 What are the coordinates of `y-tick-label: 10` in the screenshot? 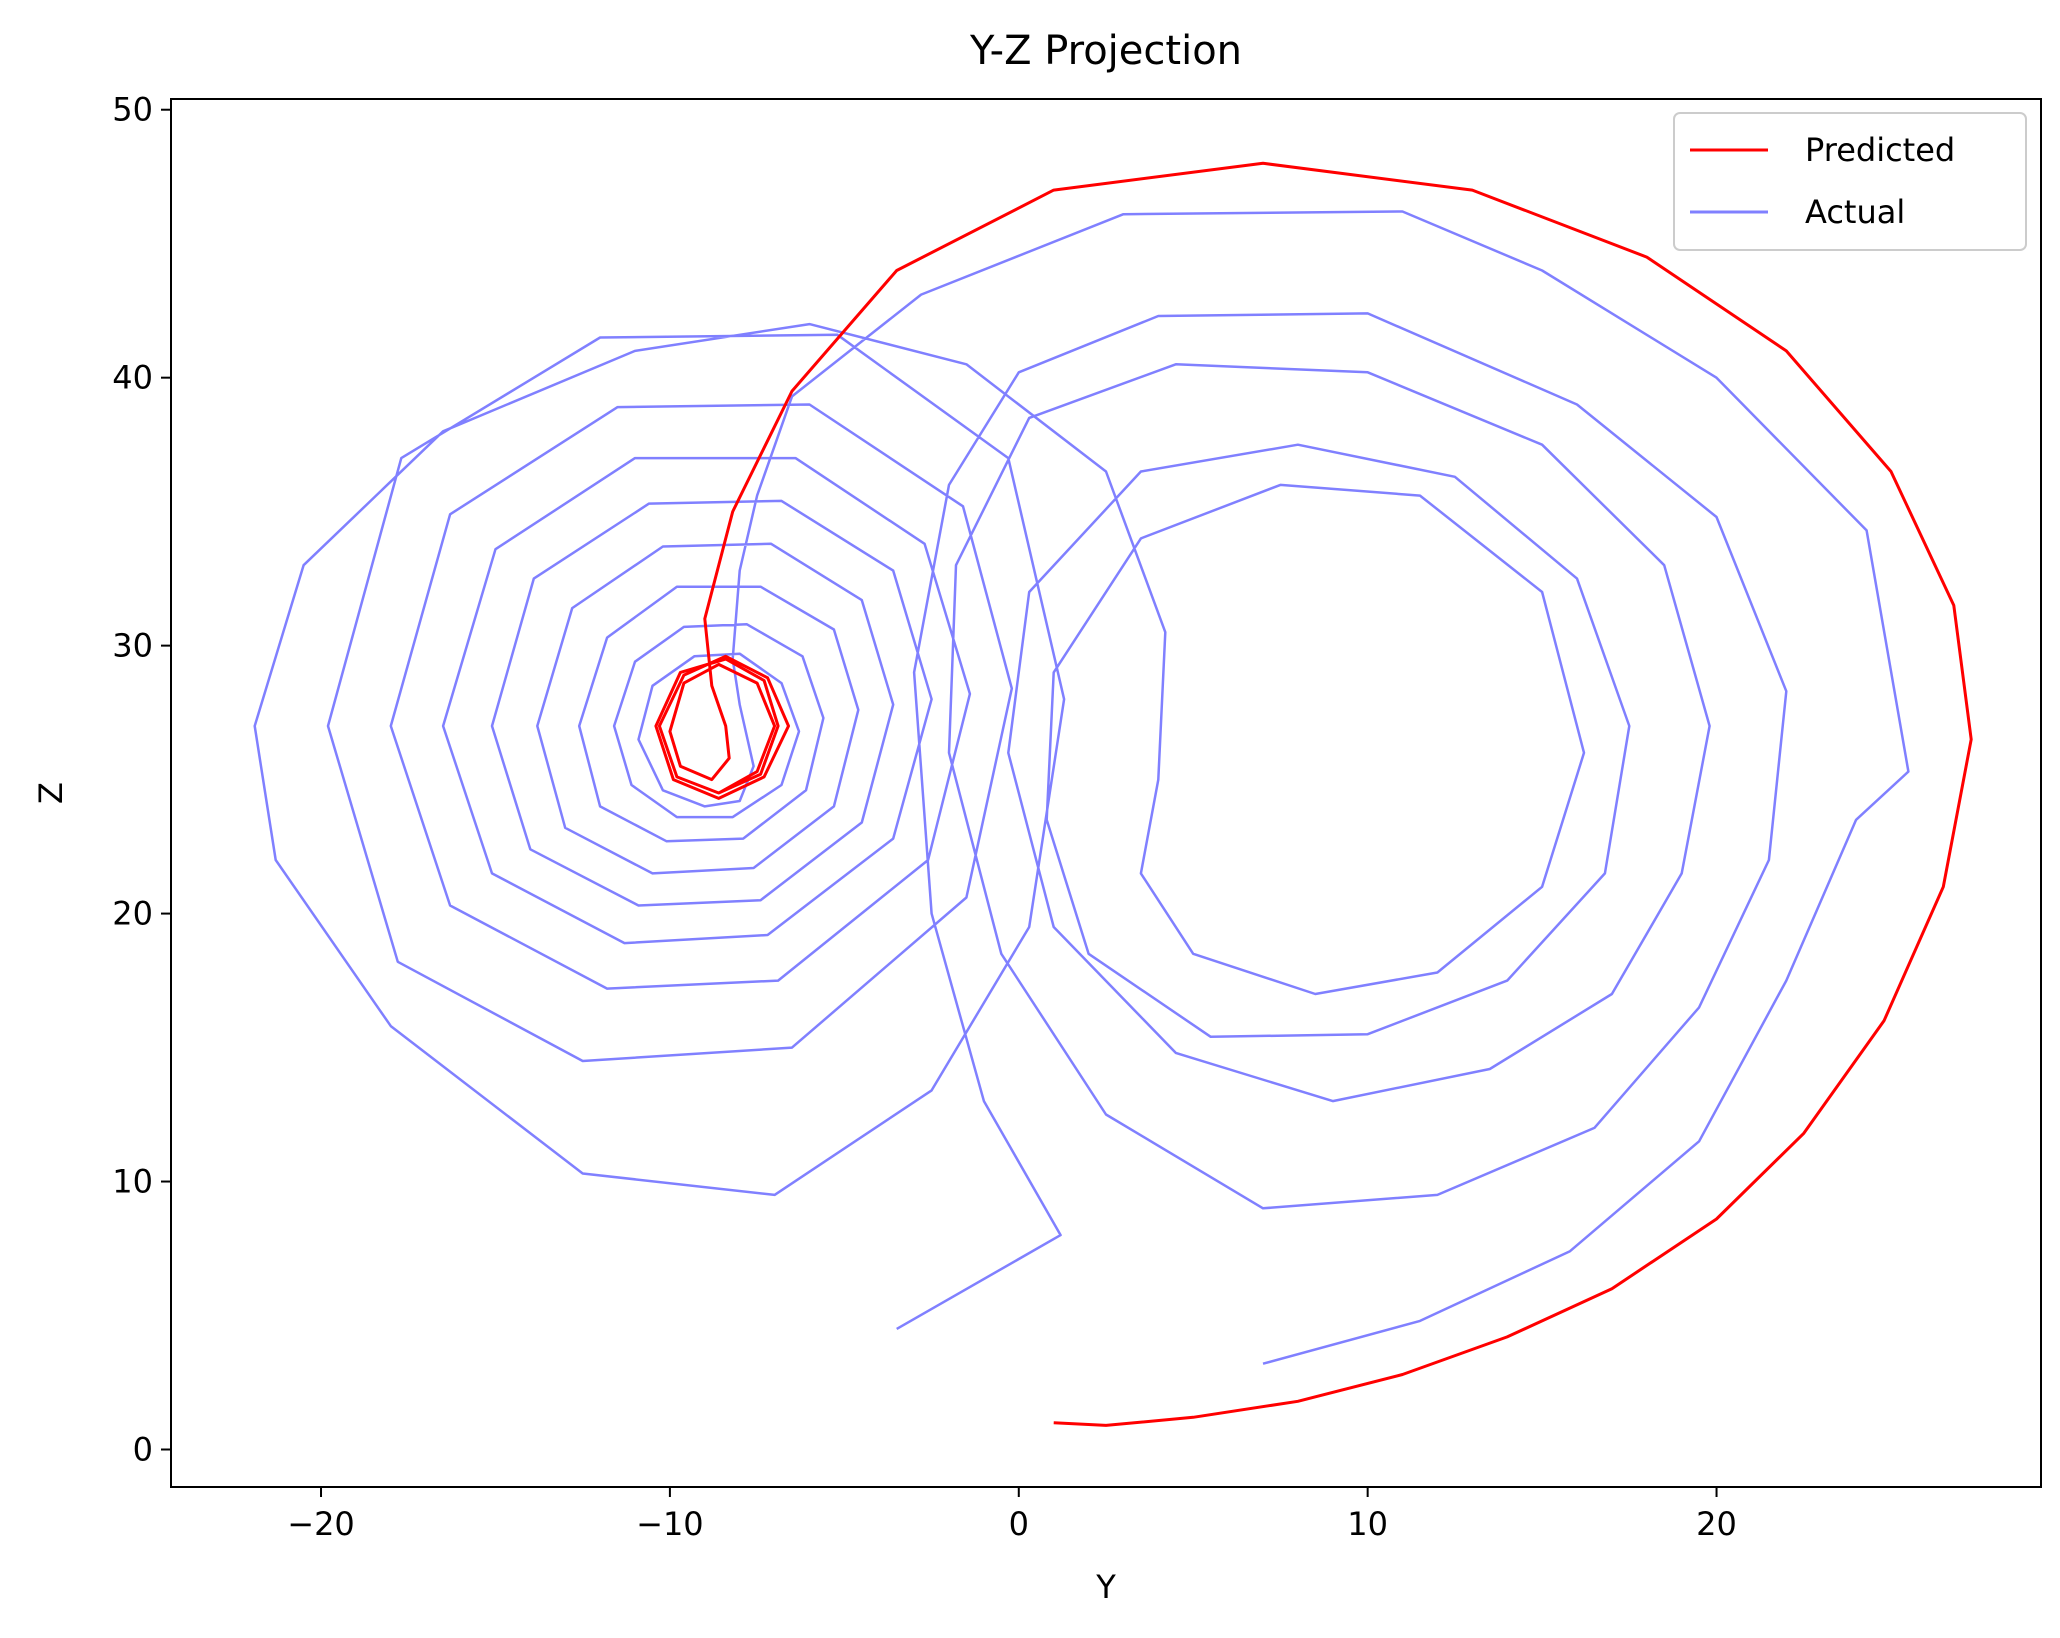 It's located at (132, 1182).